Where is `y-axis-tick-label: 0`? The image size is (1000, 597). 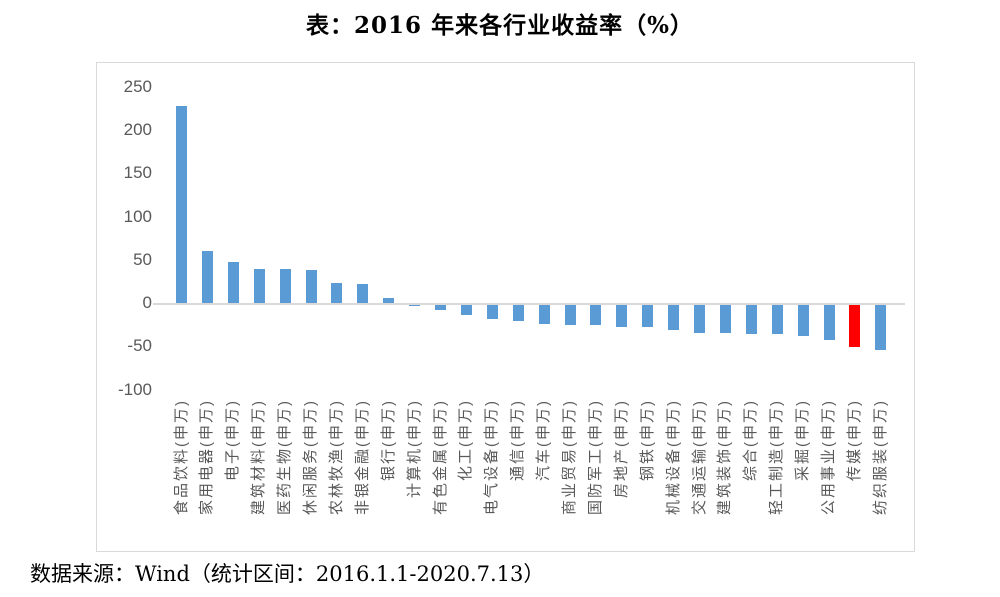
y-axis-tick-label: 0 is located at coordinates (147, 302).